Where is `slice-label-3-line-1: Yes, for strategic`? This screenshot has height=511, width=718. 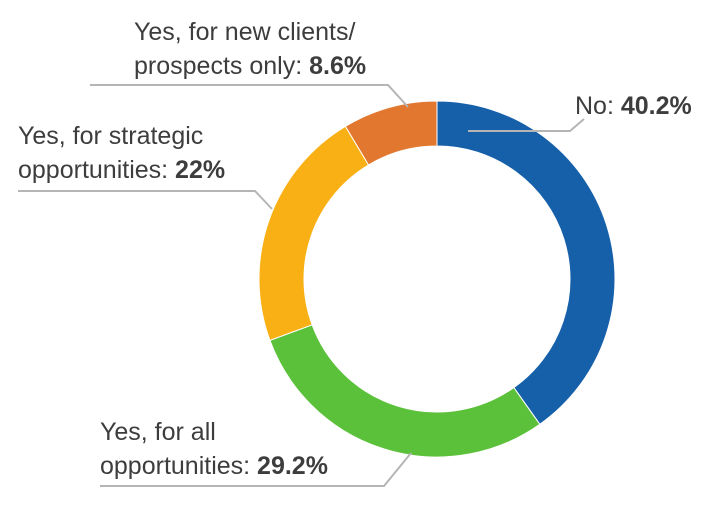
slice-label-3-line-1: Yes, for strategic is located at coordinates (110, 136).